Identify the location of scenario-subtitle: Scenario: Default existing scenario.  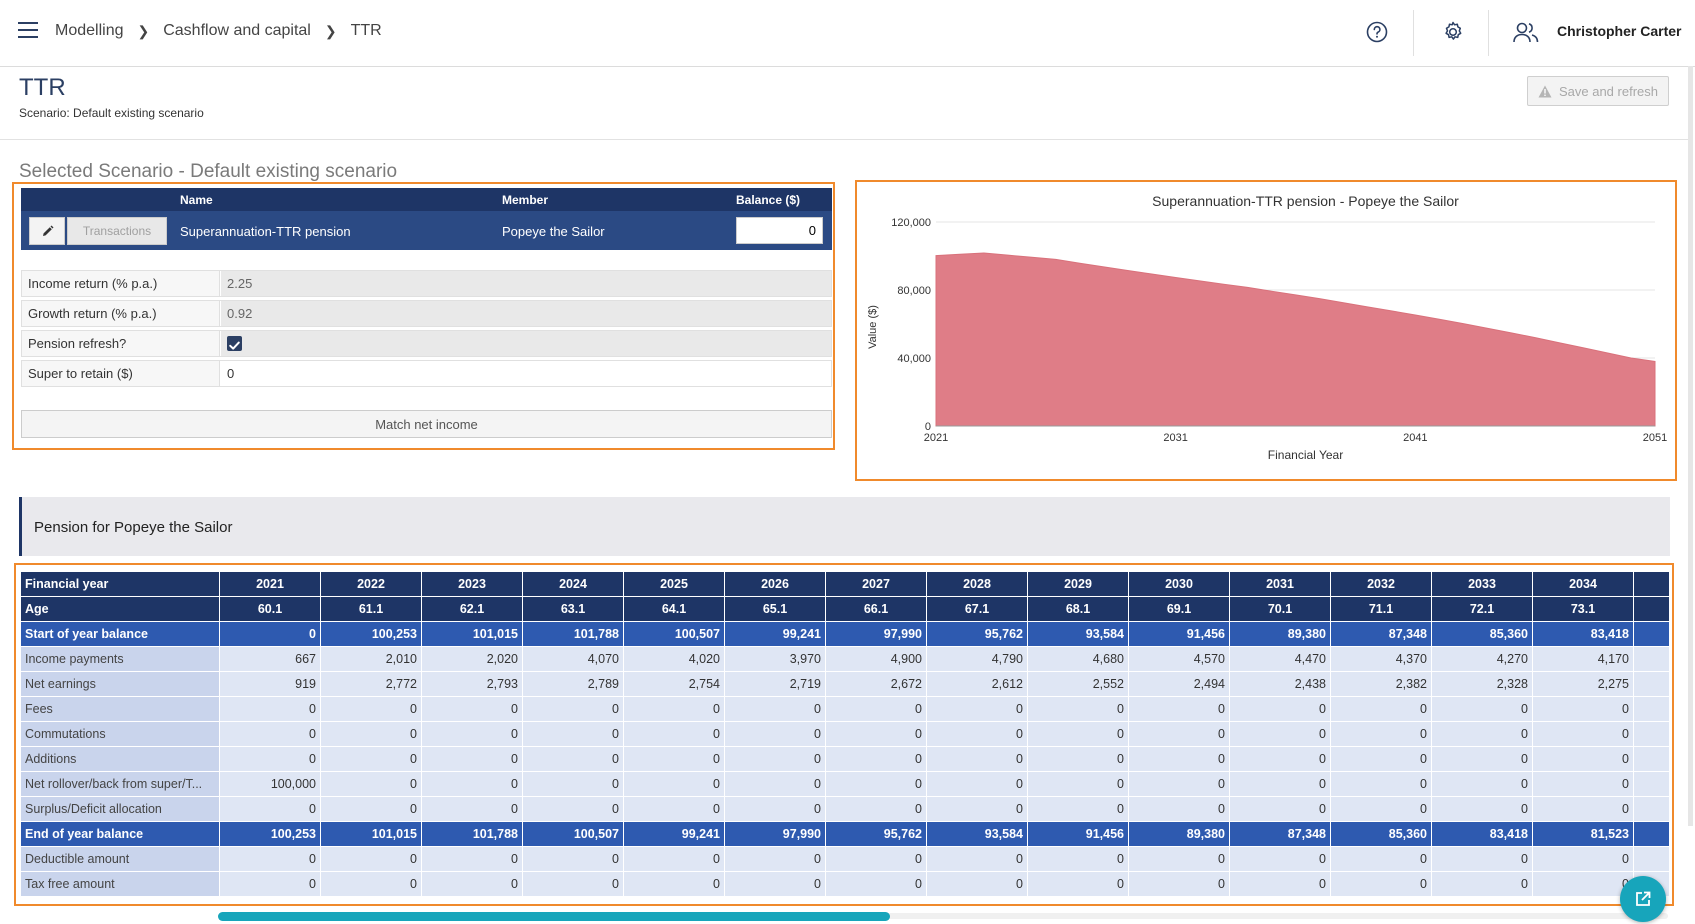
(111, 113).